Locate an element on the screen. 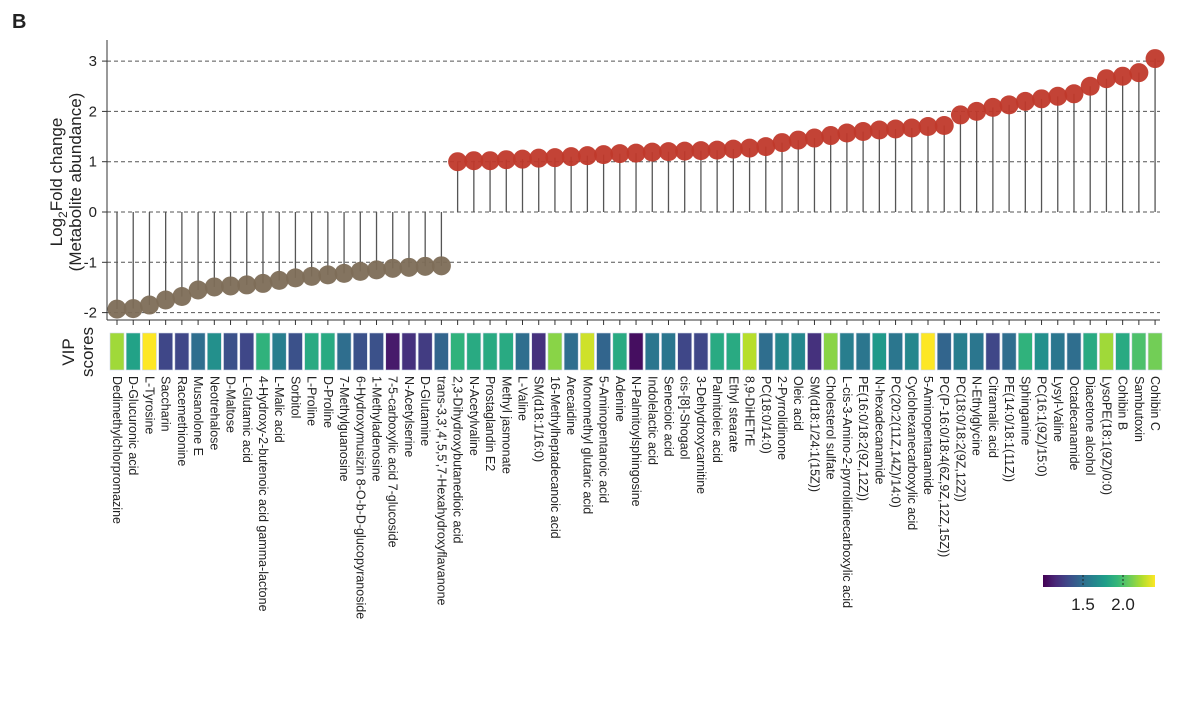 This screenshot has height=711, width=1189. x-tick-label: D-Proline is located at coordinates (328, 402).